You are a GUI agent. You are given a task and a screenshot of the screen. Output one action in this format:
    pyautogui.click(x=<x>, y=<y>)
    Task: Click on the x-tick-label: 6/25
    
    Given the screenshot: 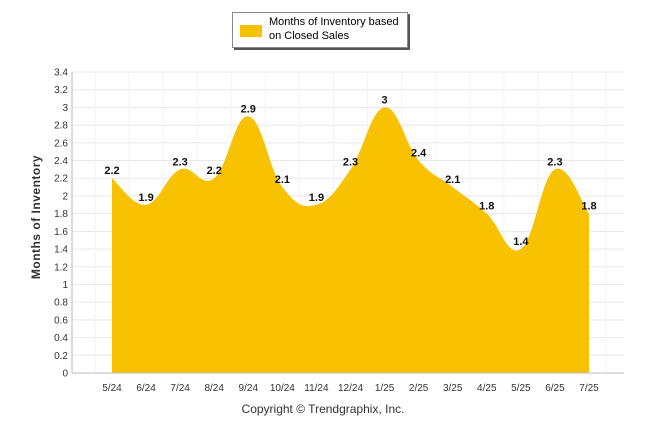 What is the action you would take?
    pyautogui.click(x=555, y=388)
    